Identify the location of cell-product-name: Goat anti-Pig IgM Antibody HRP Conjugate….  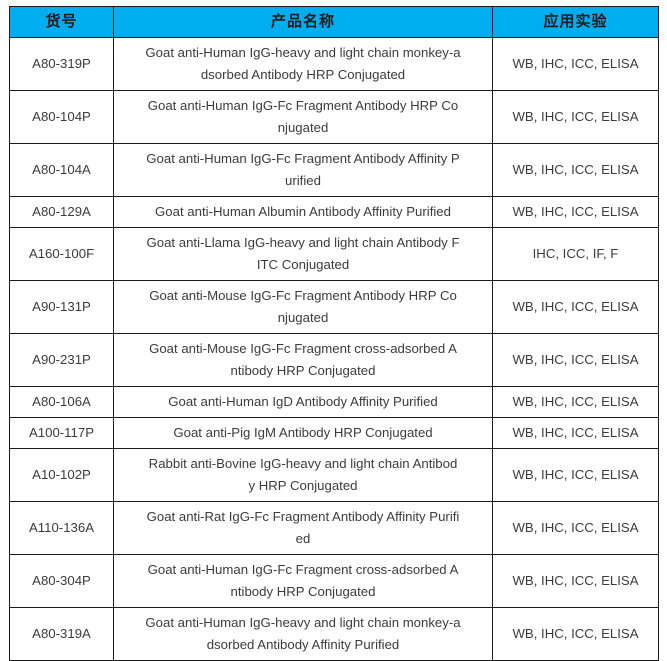
(303, 433).